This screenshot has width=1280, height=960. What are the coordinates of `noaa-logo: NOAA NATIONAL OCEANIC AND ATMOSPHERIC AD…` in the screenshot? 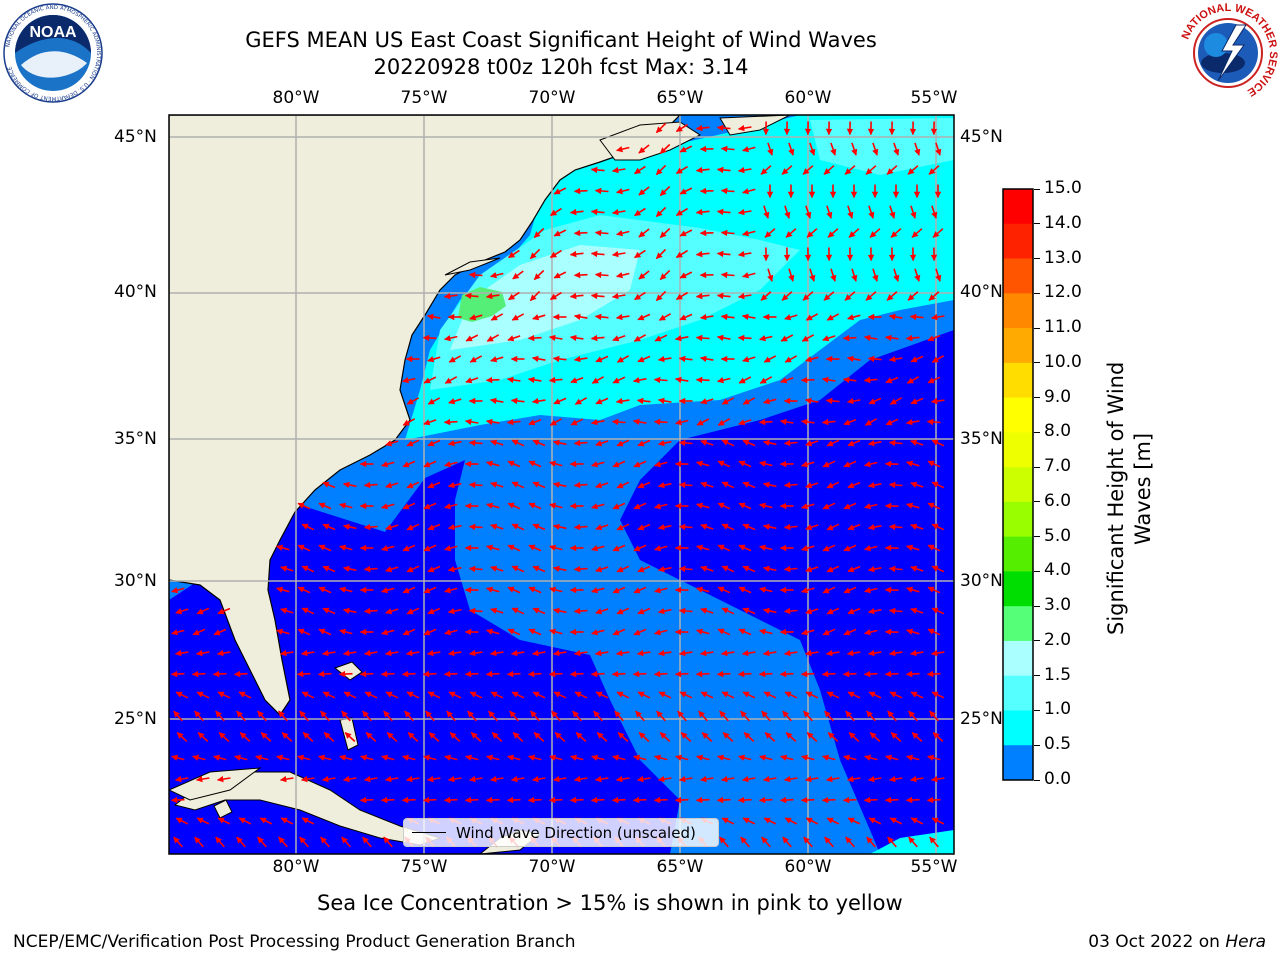 It's located at (53, 53).